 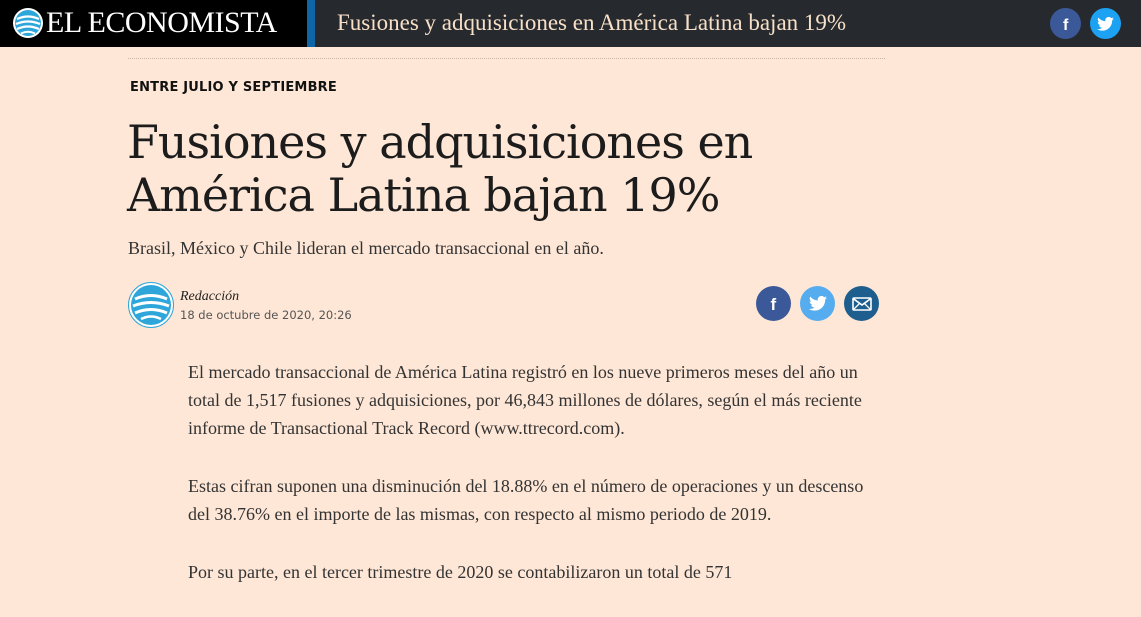 I want to click on publish-date: 18 de octubre de 2020, 20:26, so click(x=266, y=315).